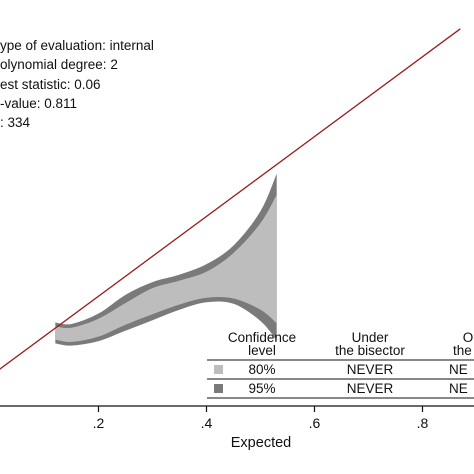 This screenshot has height=474, width=474. I want to click on stats-line-pvalue: -value: 0.811, so click(38, 103).